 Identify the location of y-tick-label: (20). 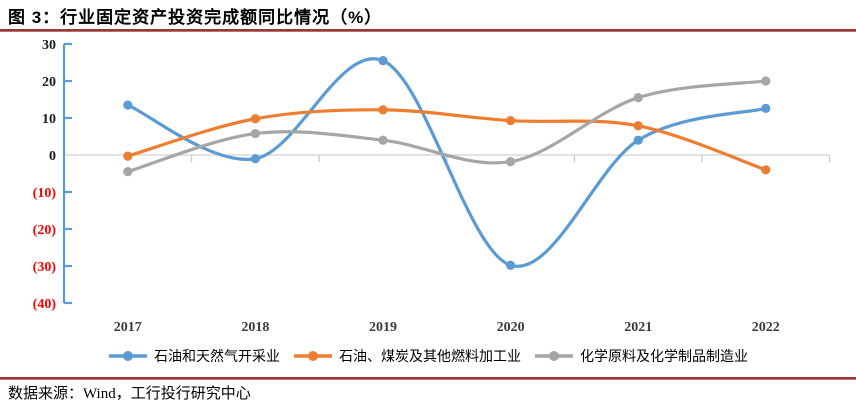
(45, 230).